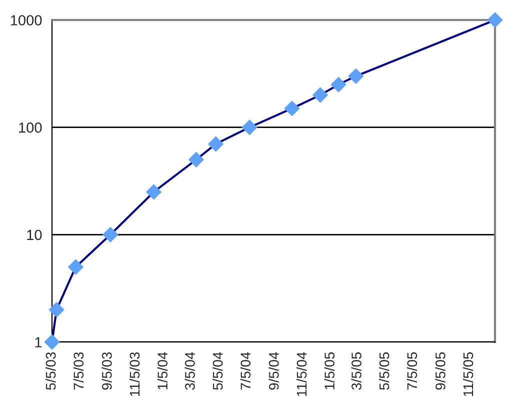 This screenshot has height=398, width=514. I want to click on x-tick-label: 5/5/03, so click(51, 371).